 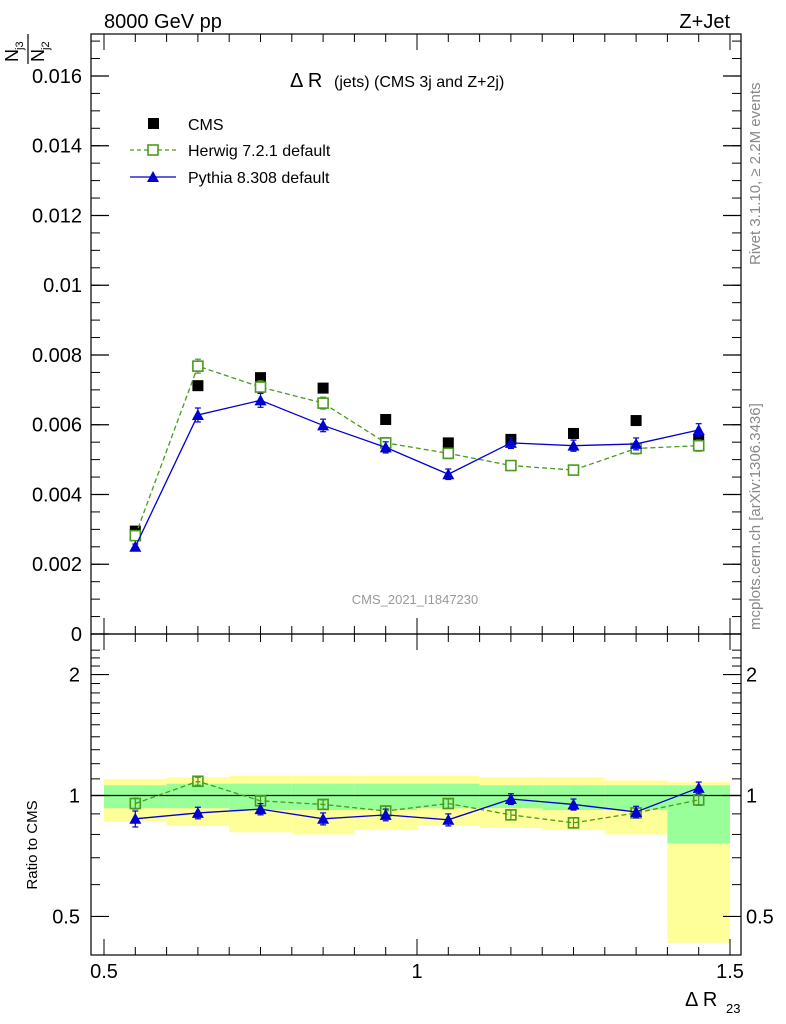 I want to click on header-right: Z+Jet, so click(x=704, y=22).